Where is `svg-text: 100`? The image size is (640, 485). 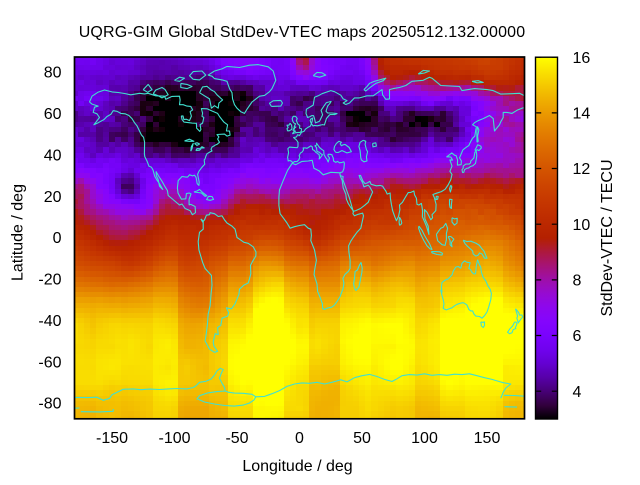 svg-text: 100 is located at coordinates (424, 438).